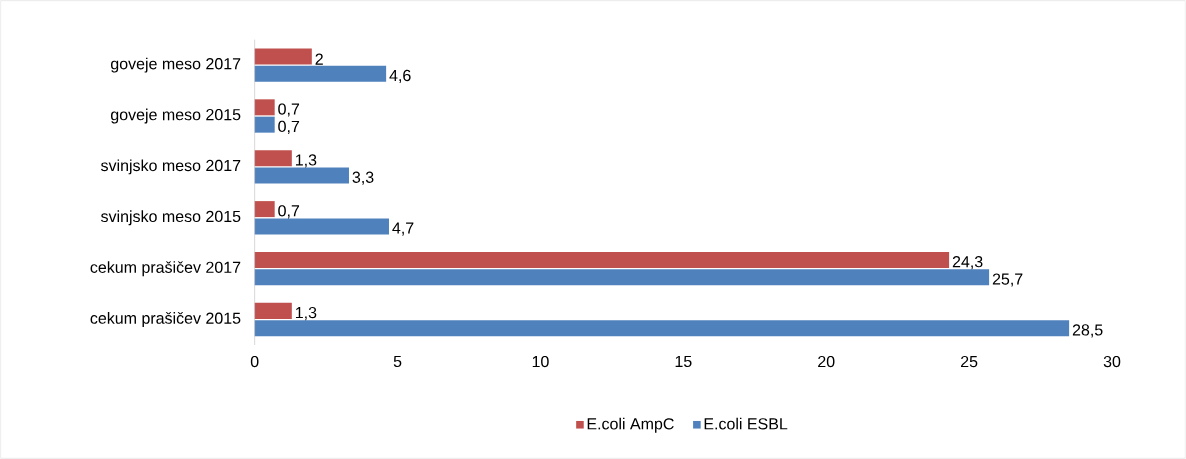  Describe the element at coordinates (1112, 361) in the screenshot. I see `x-tick-label: 30` at that location.